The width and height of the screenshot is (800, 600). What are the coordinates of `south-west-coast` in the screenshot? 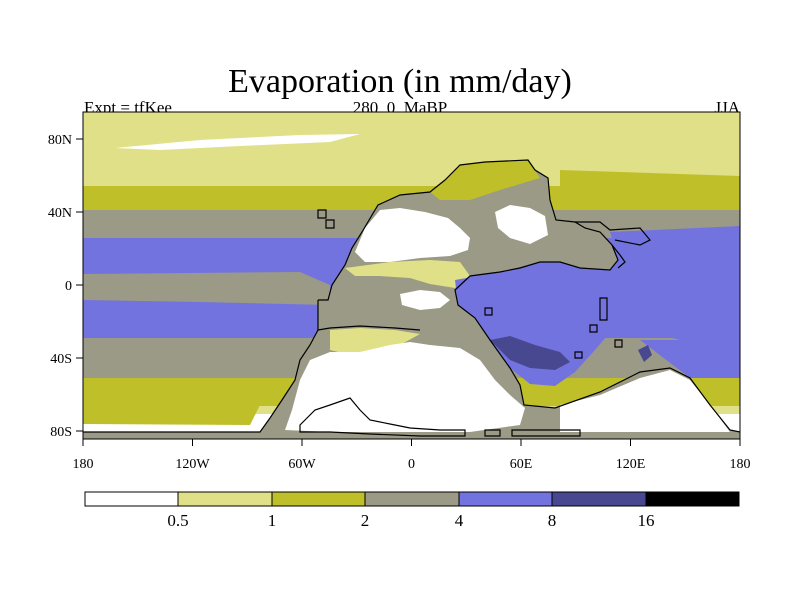 It's located at (369, 328).